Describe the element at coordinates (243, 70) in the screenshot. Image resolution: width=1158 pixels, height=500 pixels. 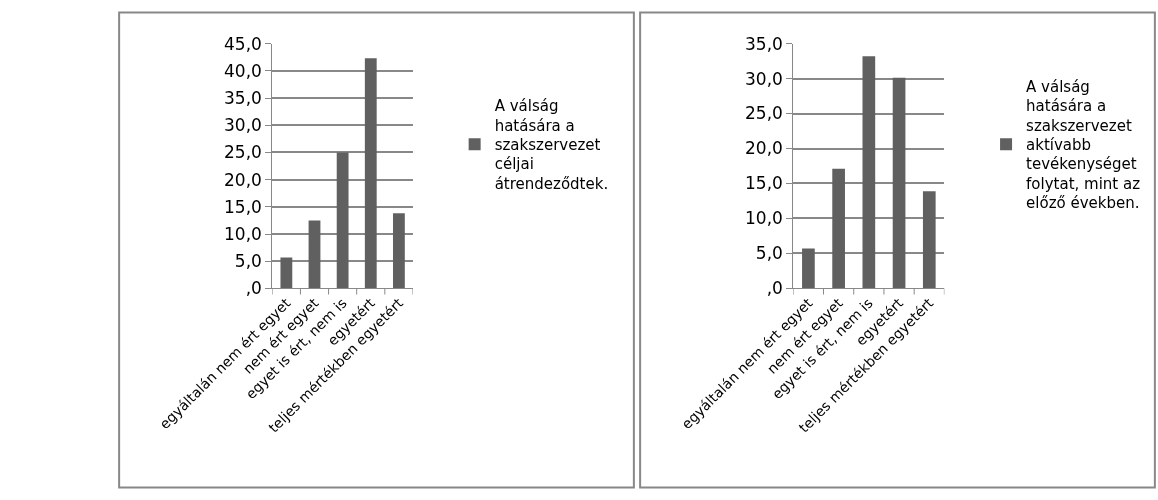
I see `y-tick-label: 40,0` at that location.